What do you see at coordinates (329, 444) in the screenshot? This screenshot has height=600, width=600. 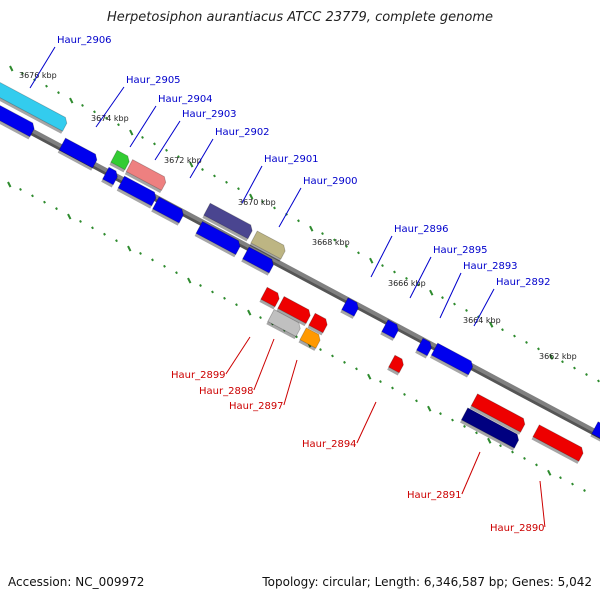 I see `gene-label-reverse: Haur_2894` at bounding box center [329, 444].